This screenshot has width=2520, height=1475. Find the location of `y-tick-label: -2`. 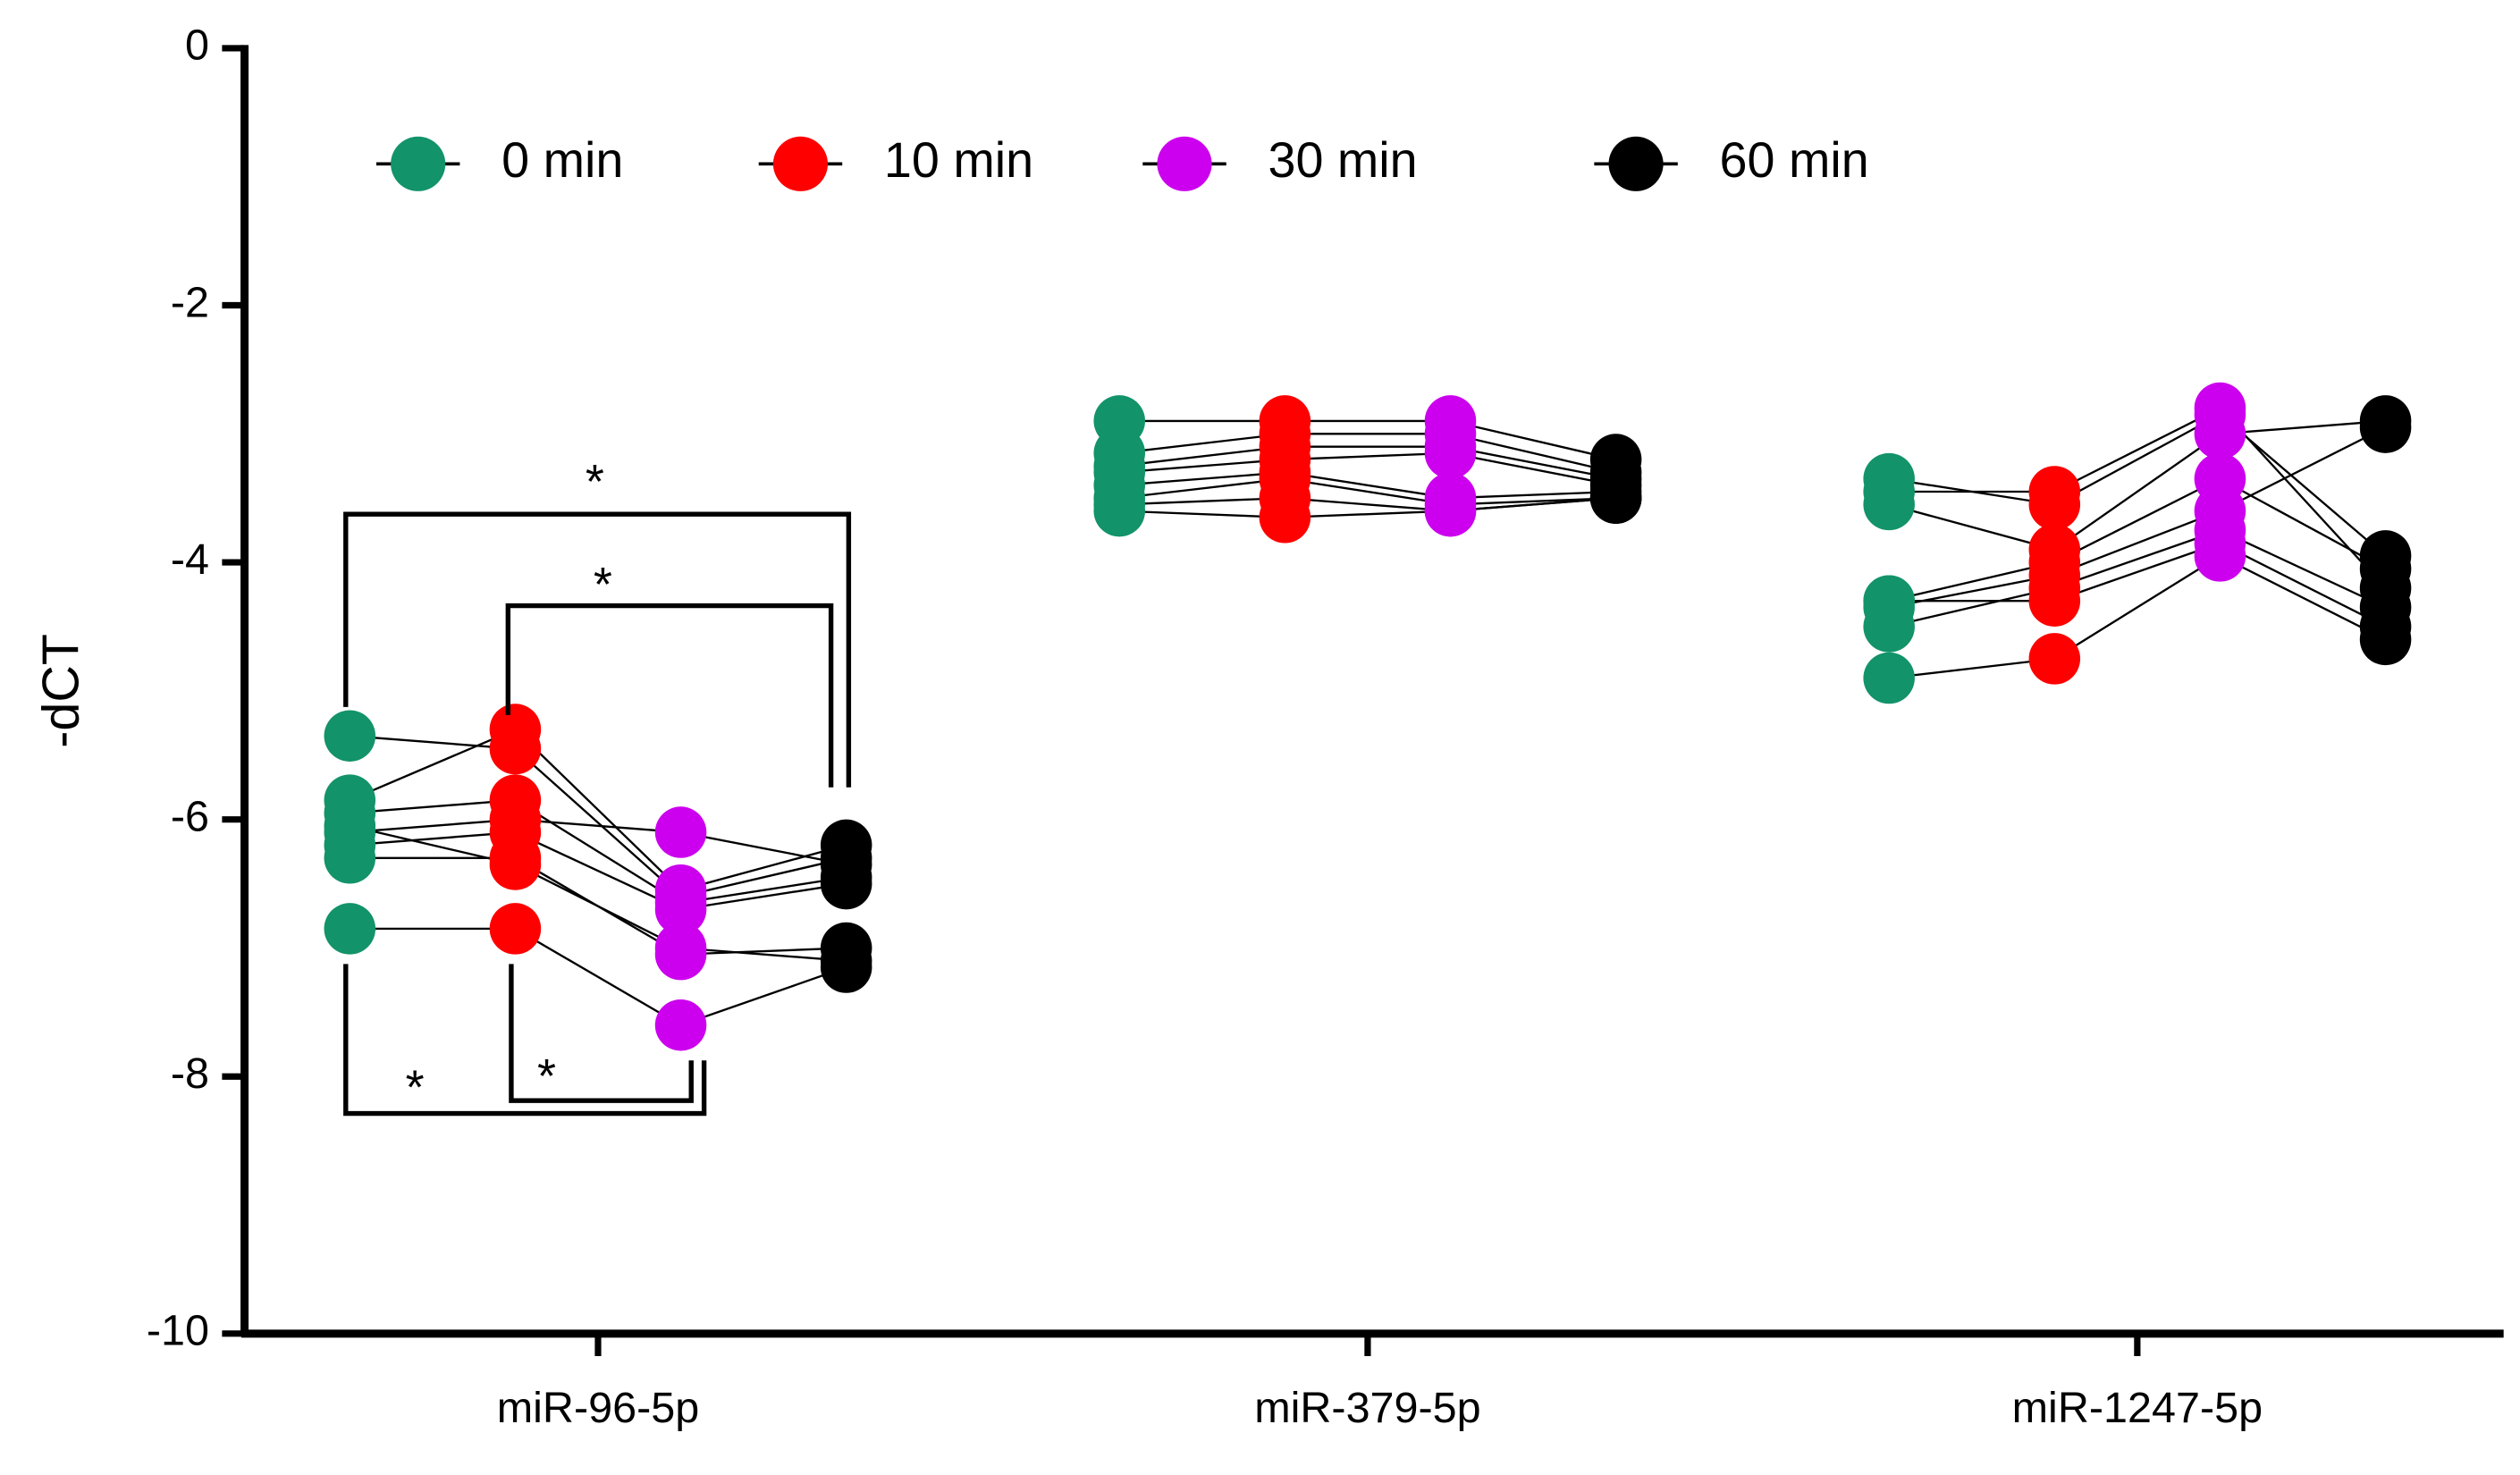

y-tick-label: -2 is located at coordinates (190, 302).